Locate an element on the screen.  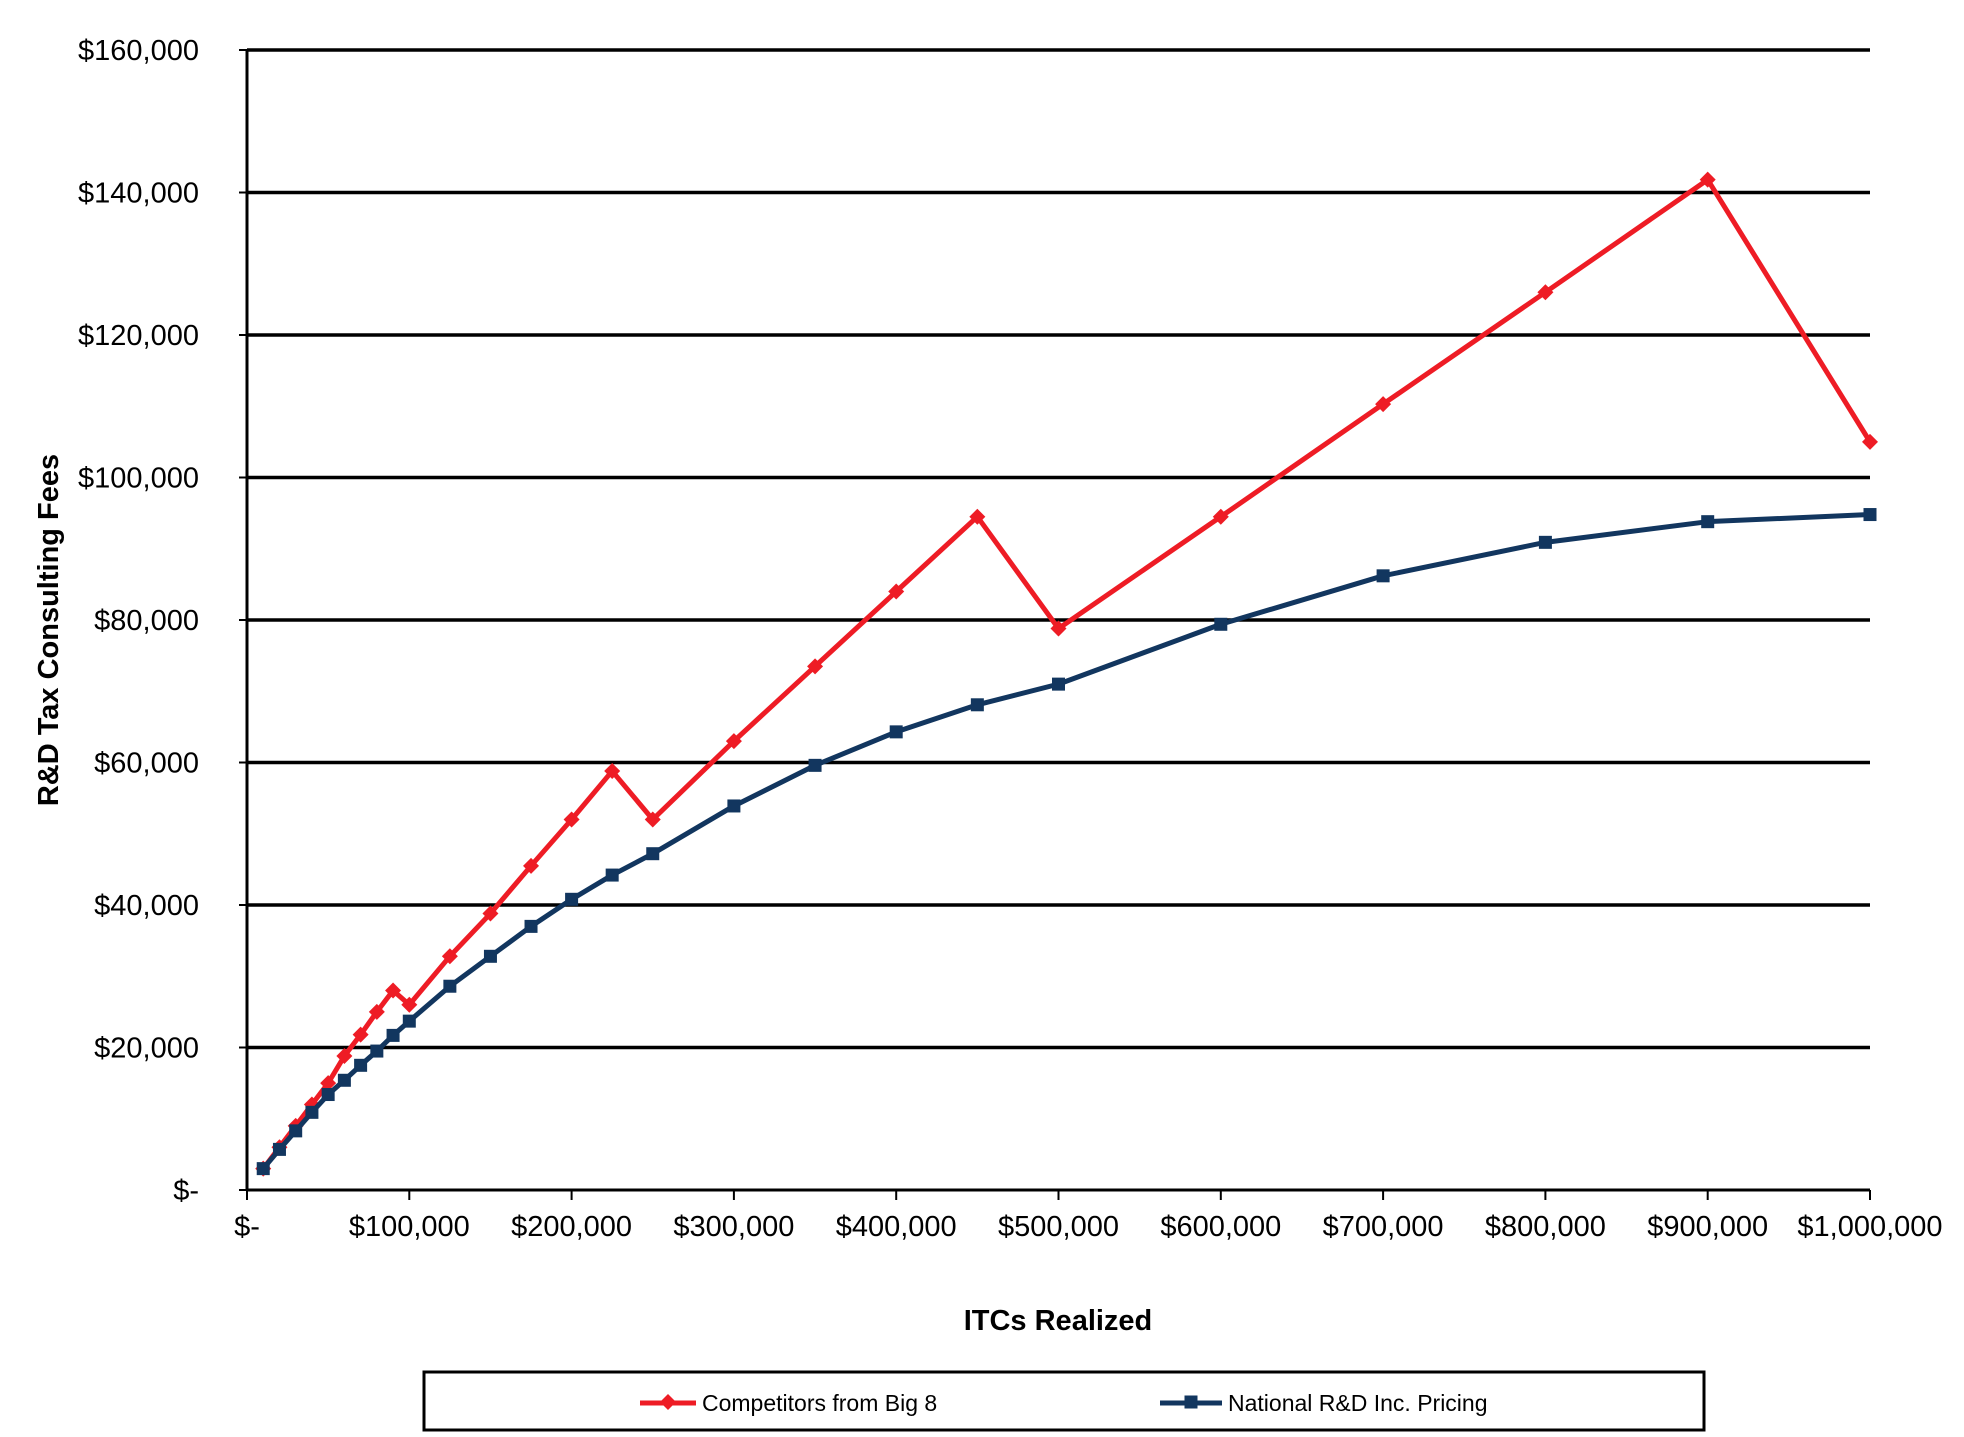
y-tick-label: $40,000 is located at coordinates (146, 906).